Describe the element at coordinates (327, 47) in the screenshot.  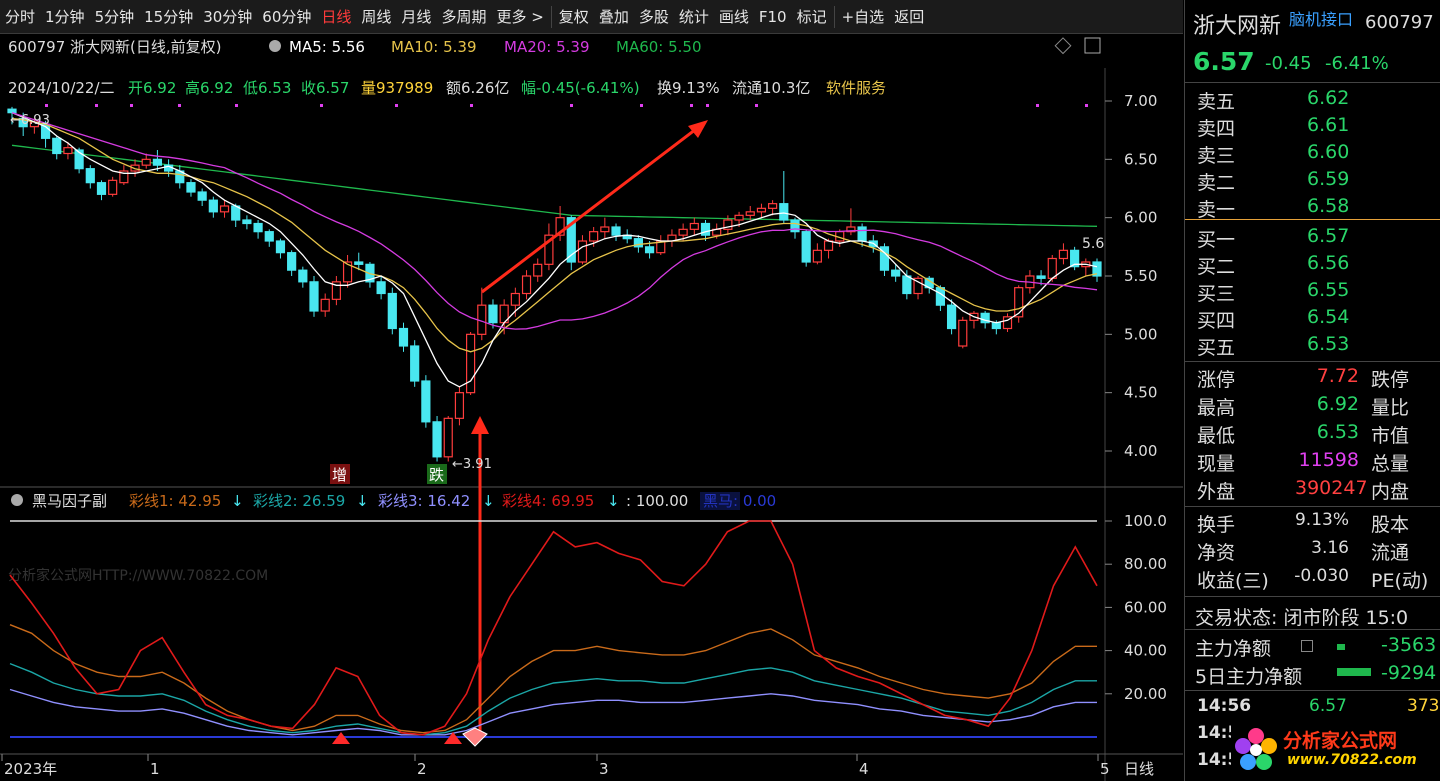
I see `ma5-label: MA5: 5.56` at that location.